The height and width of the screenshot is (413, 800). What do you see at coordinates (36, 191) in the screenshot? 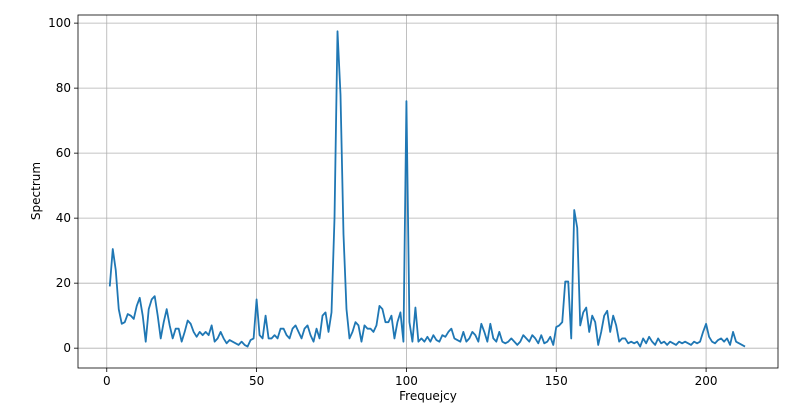
I see `y-axis-label: Spectrum` at bounding box center [36, 191].